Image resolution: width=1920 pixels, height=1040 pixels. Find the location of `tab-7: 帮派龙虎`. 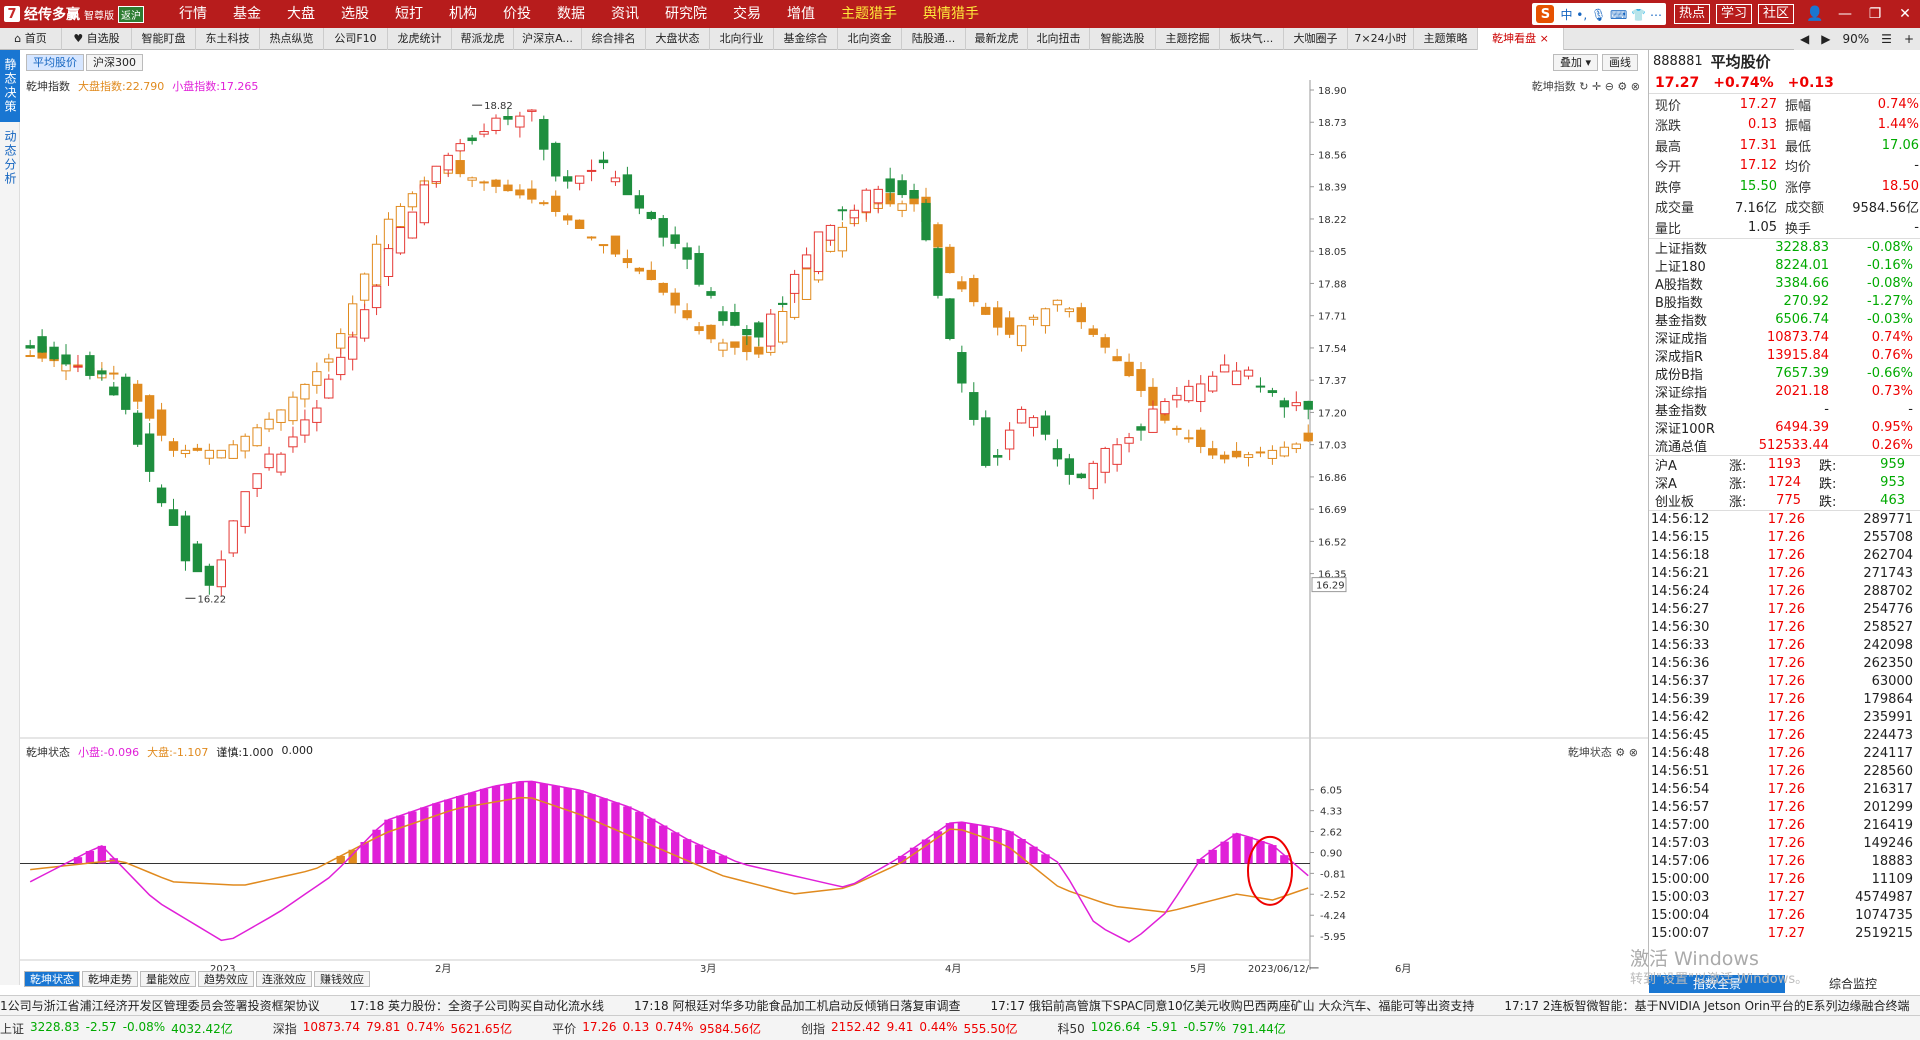

tab-7: 帮派龙虎 is located at coordinates (483, 38).